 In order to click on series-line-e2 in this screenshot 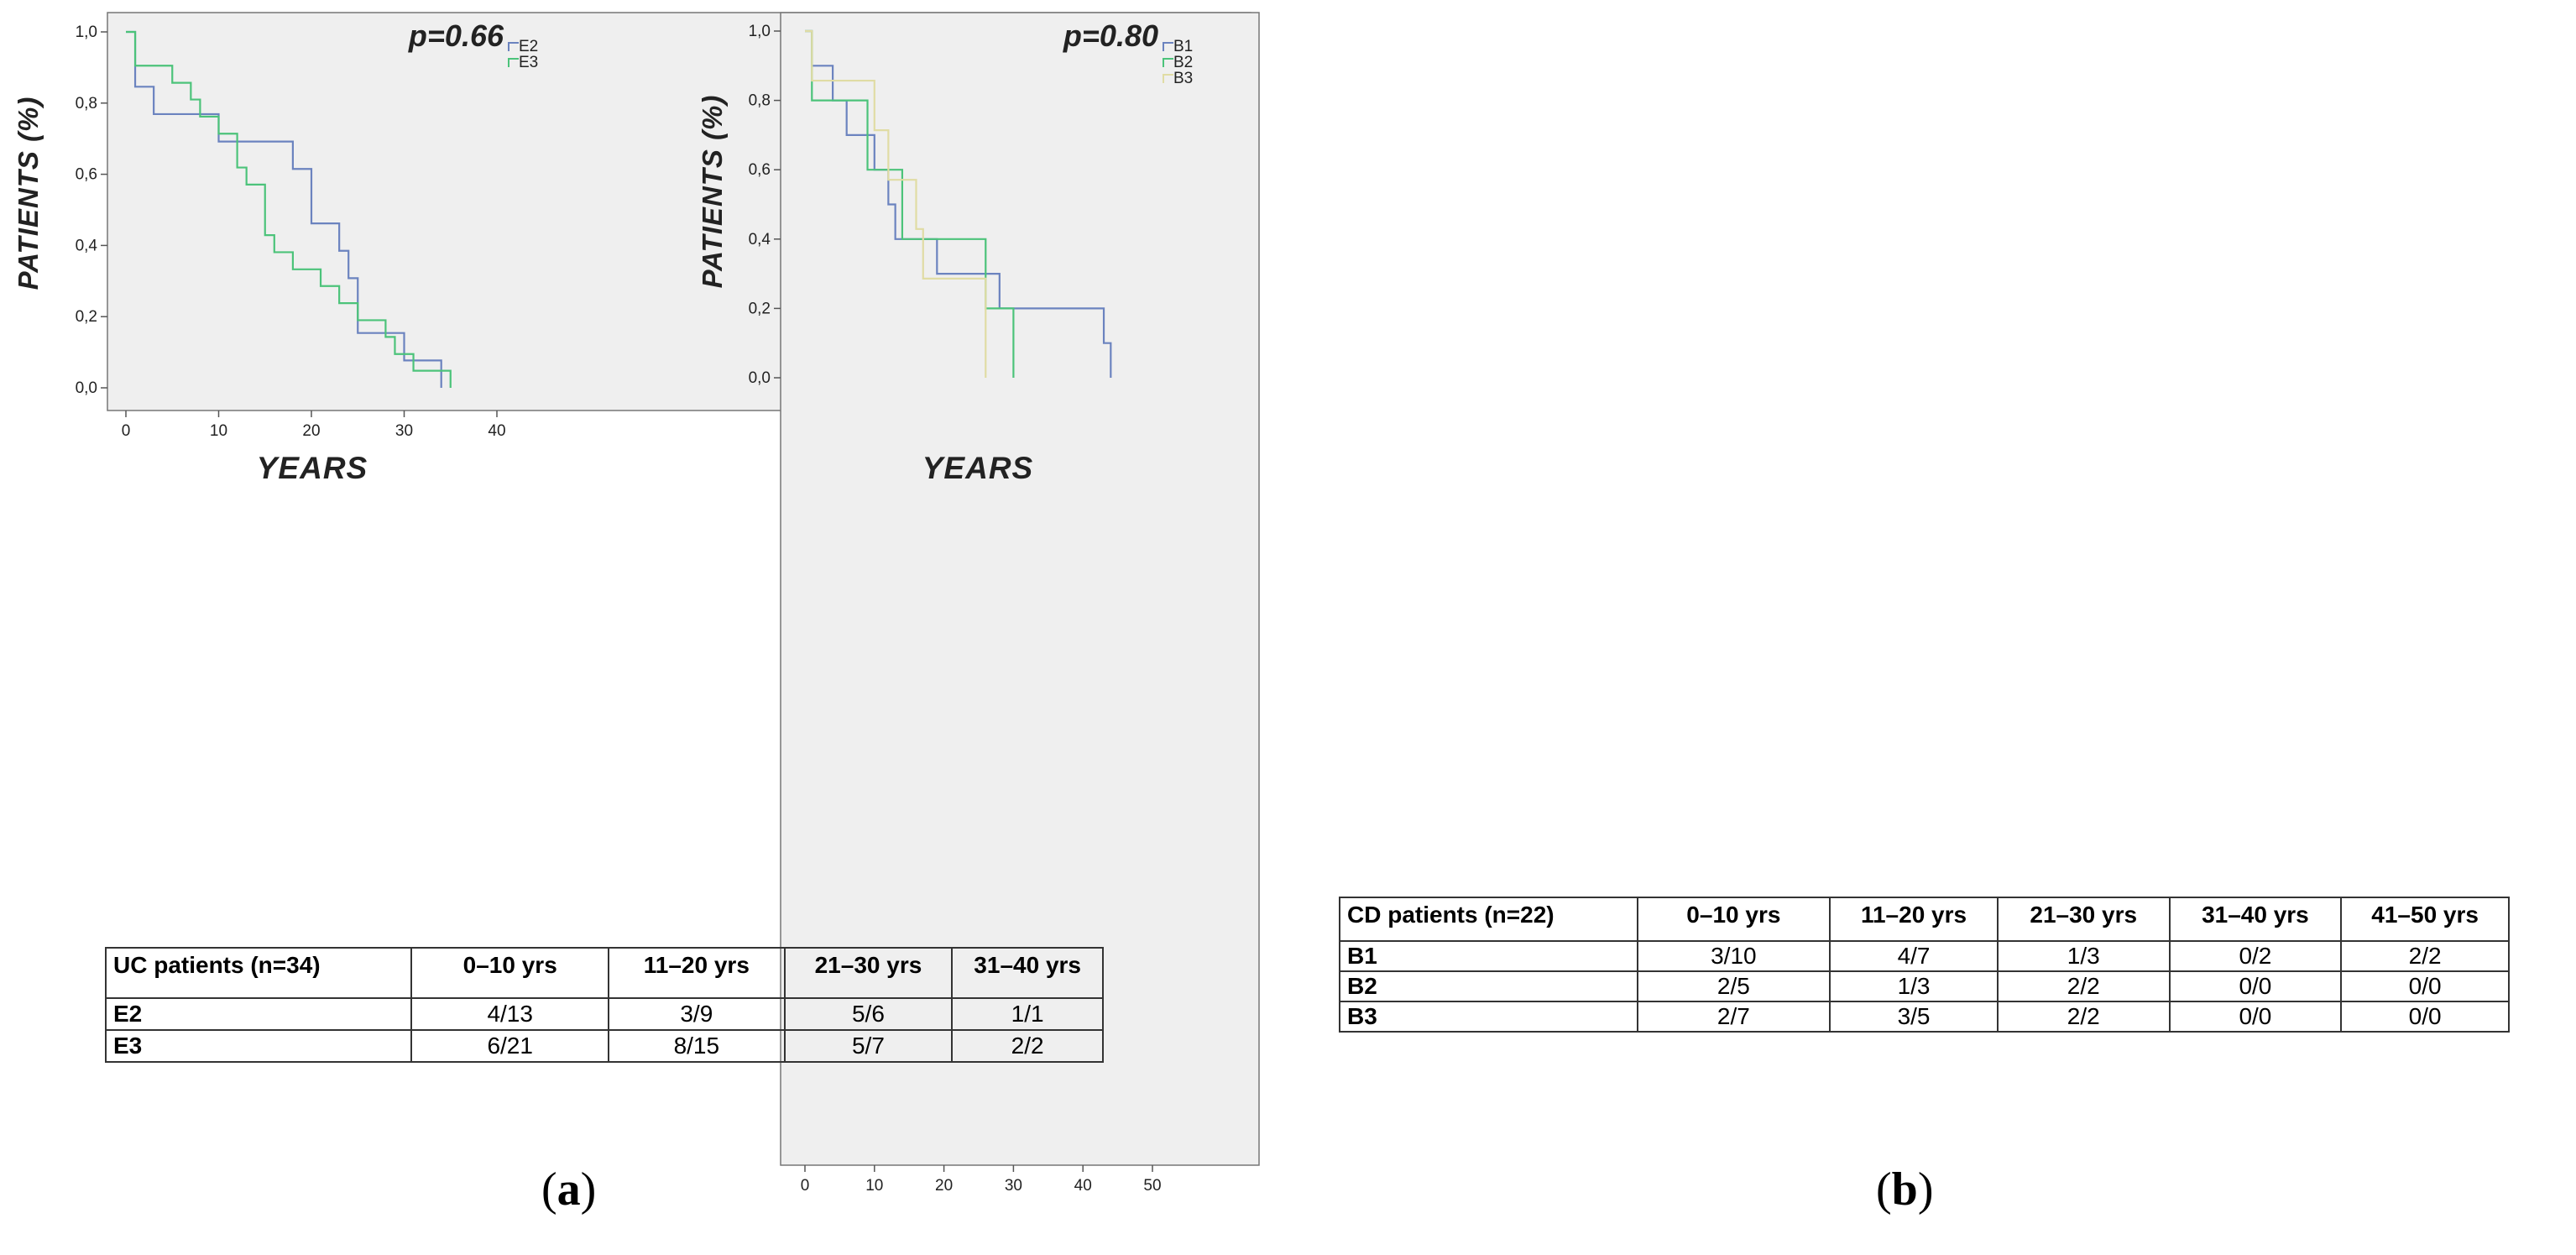, I will do `click(284, 209)`.